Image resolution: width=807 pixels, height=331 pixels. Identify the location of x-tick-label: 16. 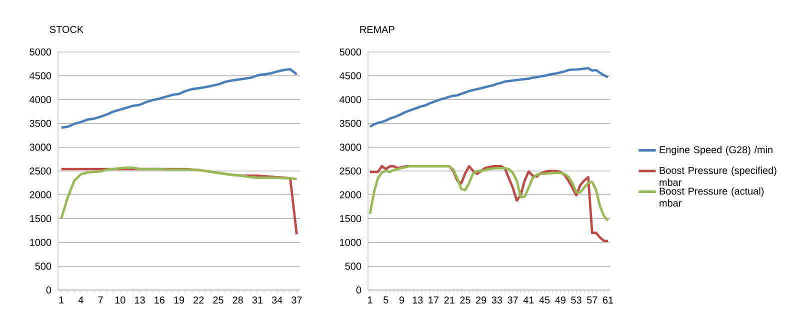
(159, 300).